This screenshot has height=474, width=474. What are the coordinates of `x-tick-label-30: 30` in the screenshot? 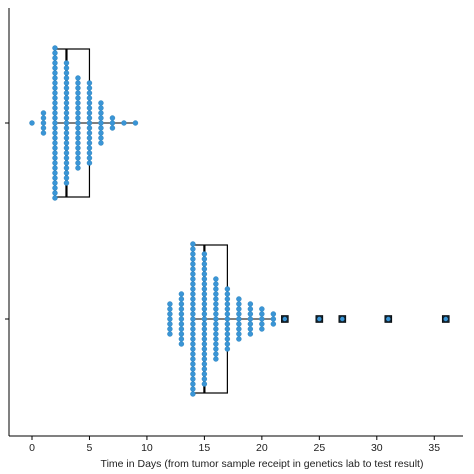 It's located at (377, 448).